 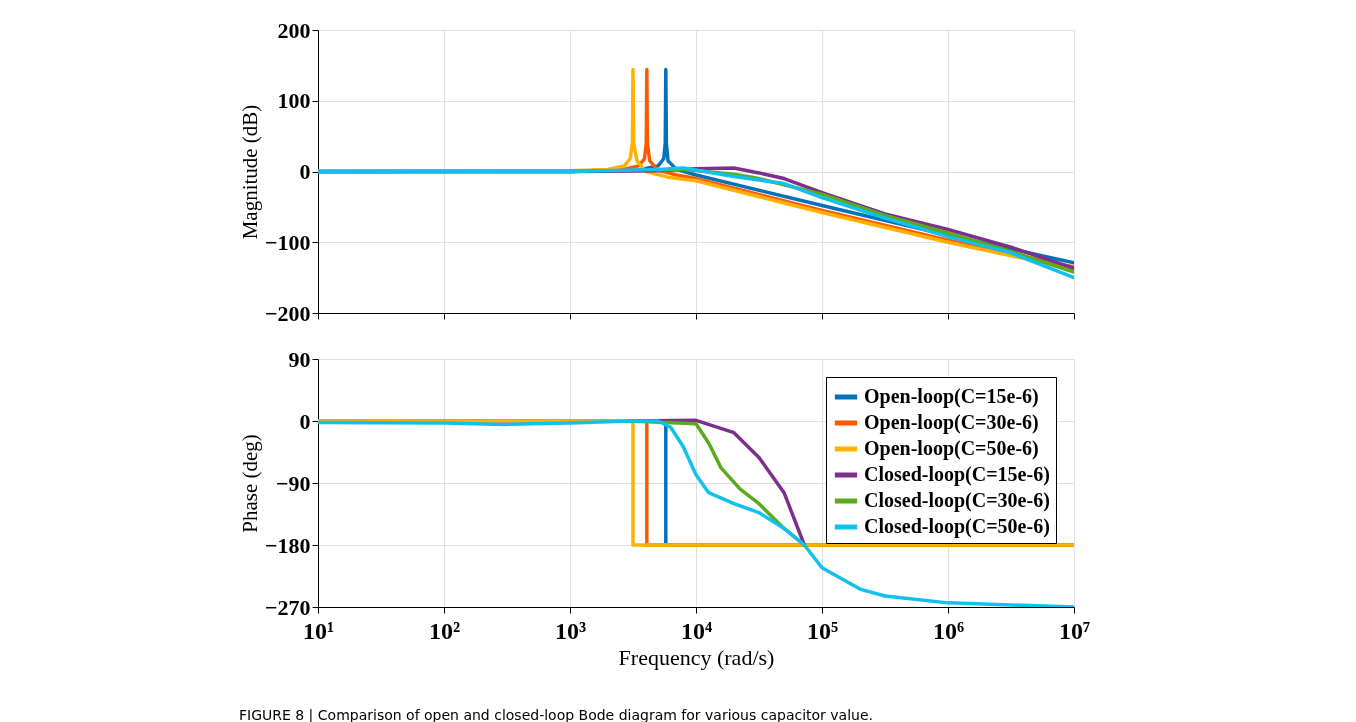 What do you see at coordinates (287, 242) in the screenshot?
I see `y-tick-label: −100` at bounding box center [287, 242].